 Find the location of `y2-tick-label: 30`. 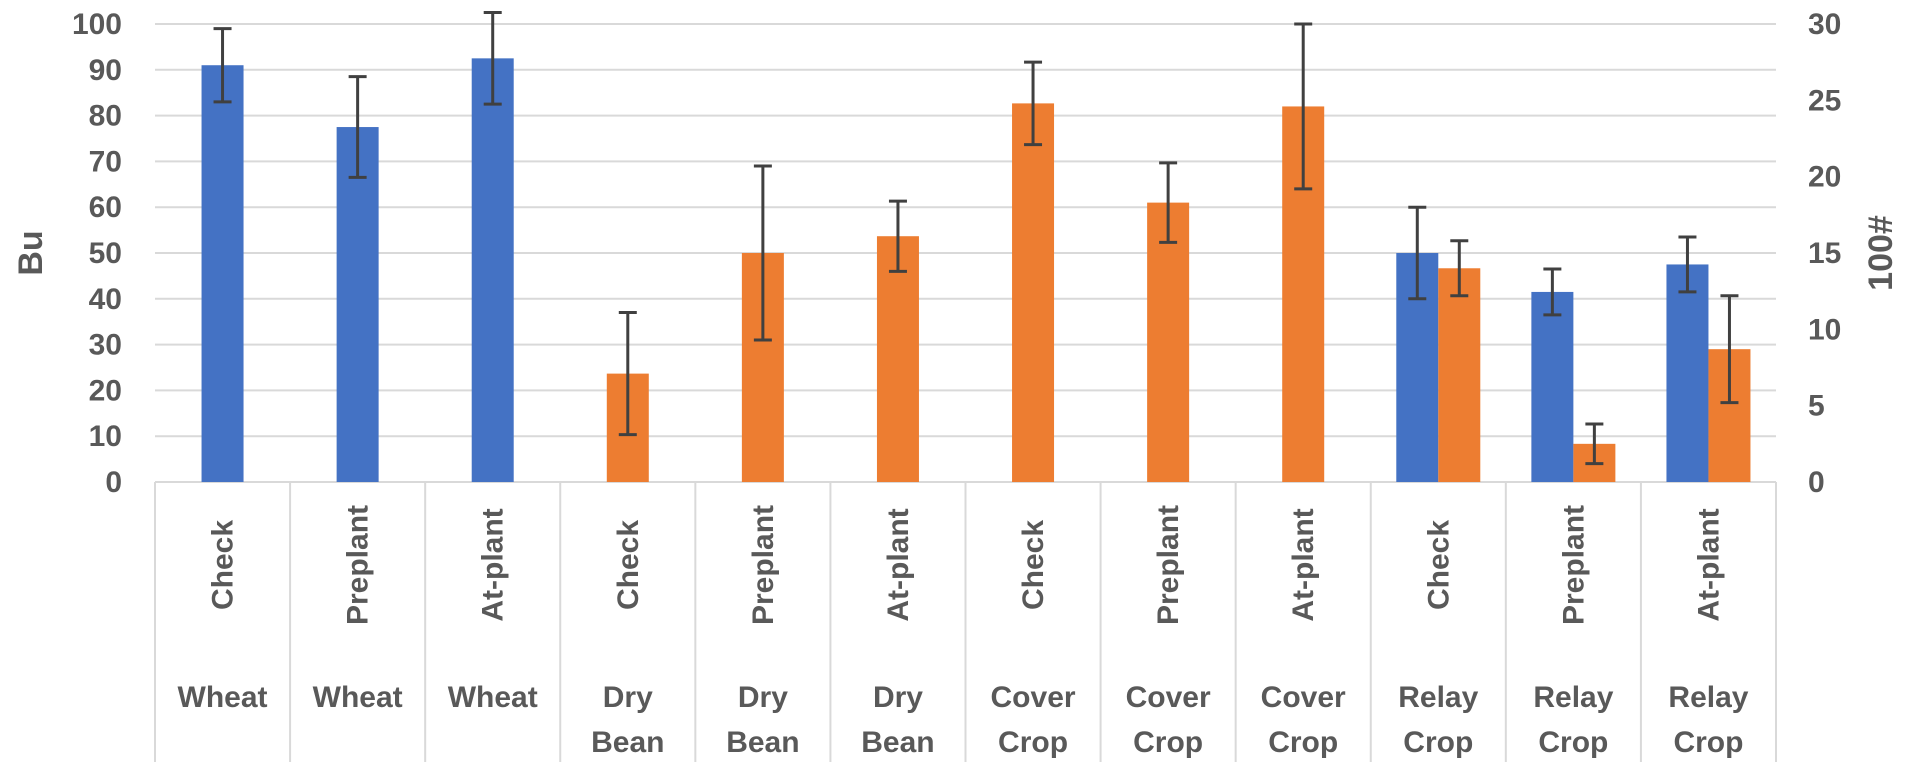

y2-tick-label: 30 is located at coordinates (1824, 24).